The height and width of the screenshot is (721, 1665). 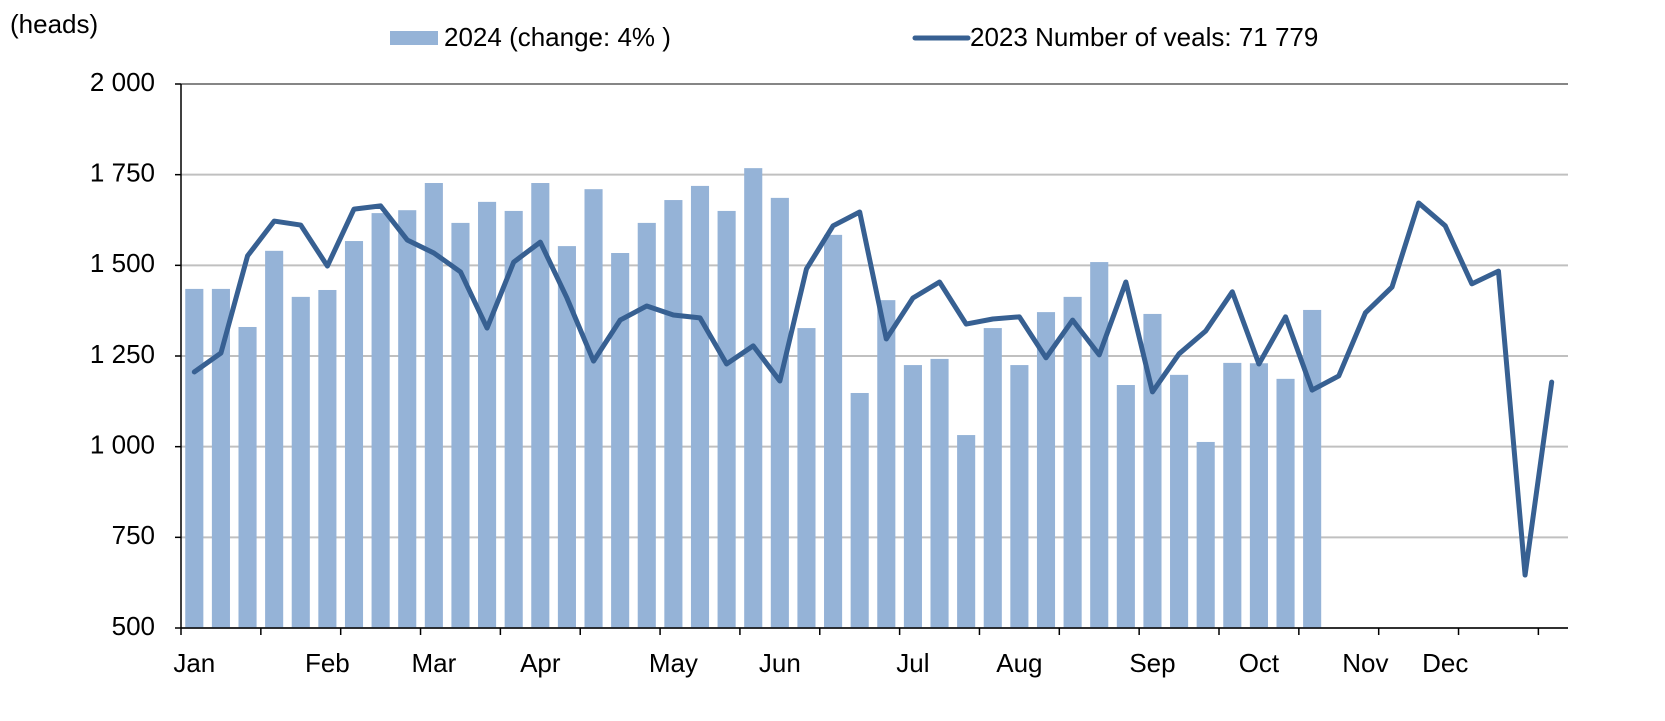 What do you see at coordinates (194, 663) in the screenshot?
I see `x-tick-label: Jan` at bounding box center [194, 663].